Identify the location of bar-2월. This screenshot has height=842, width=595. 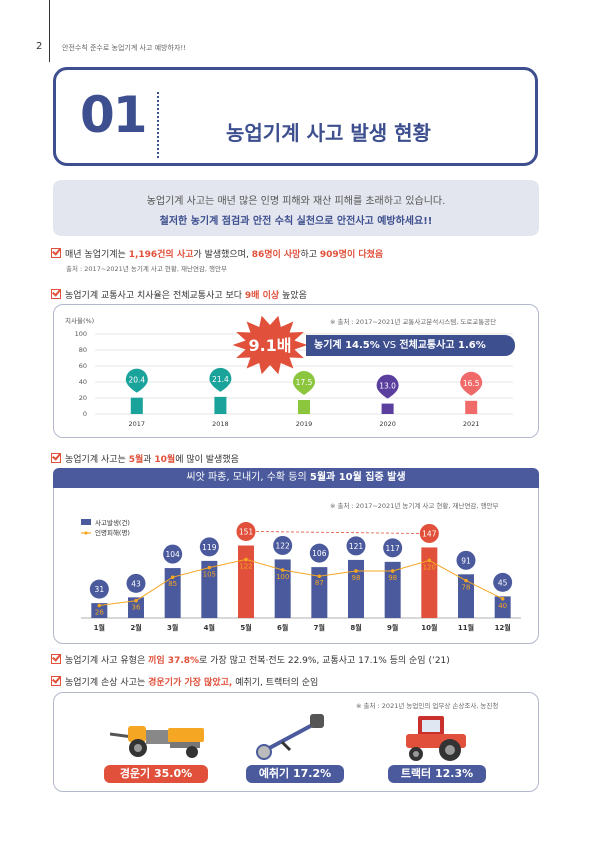
(136, 607).